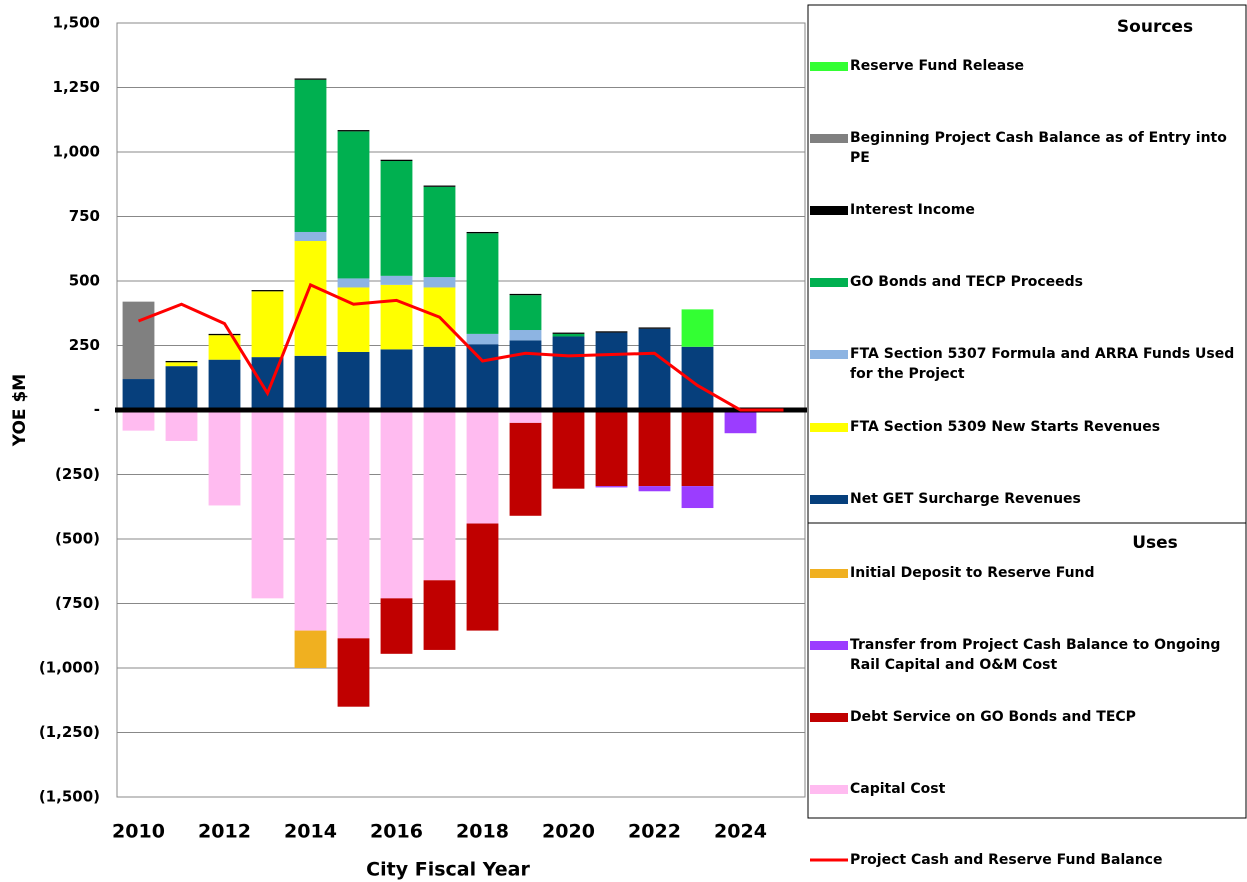  Describe the element at coordinates (224, 832) in the screenshot. I see `x-tick-label: 2012` at that location.